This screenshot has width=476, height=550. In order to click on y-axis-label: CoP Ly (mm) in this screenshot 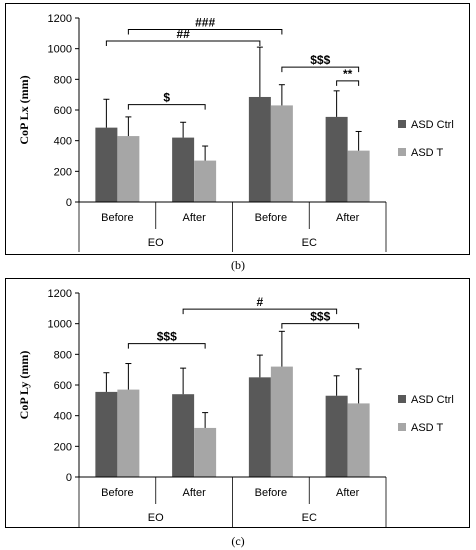, I will do `click(24, 385)`.